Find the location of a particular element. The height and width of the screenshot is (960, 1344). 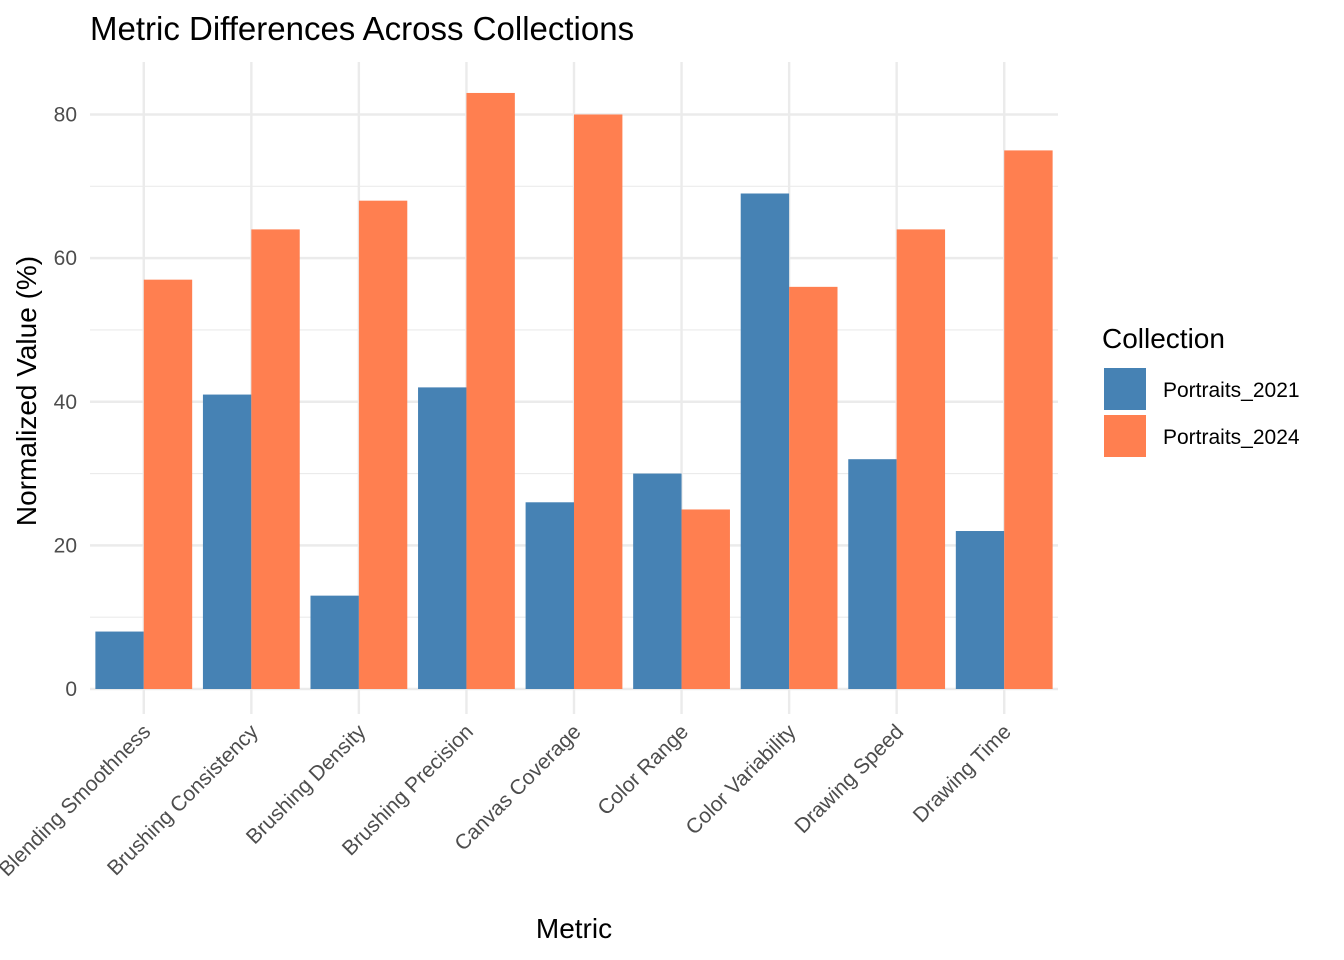

x-axis-title: Metric is located at coordinates (574, 928).